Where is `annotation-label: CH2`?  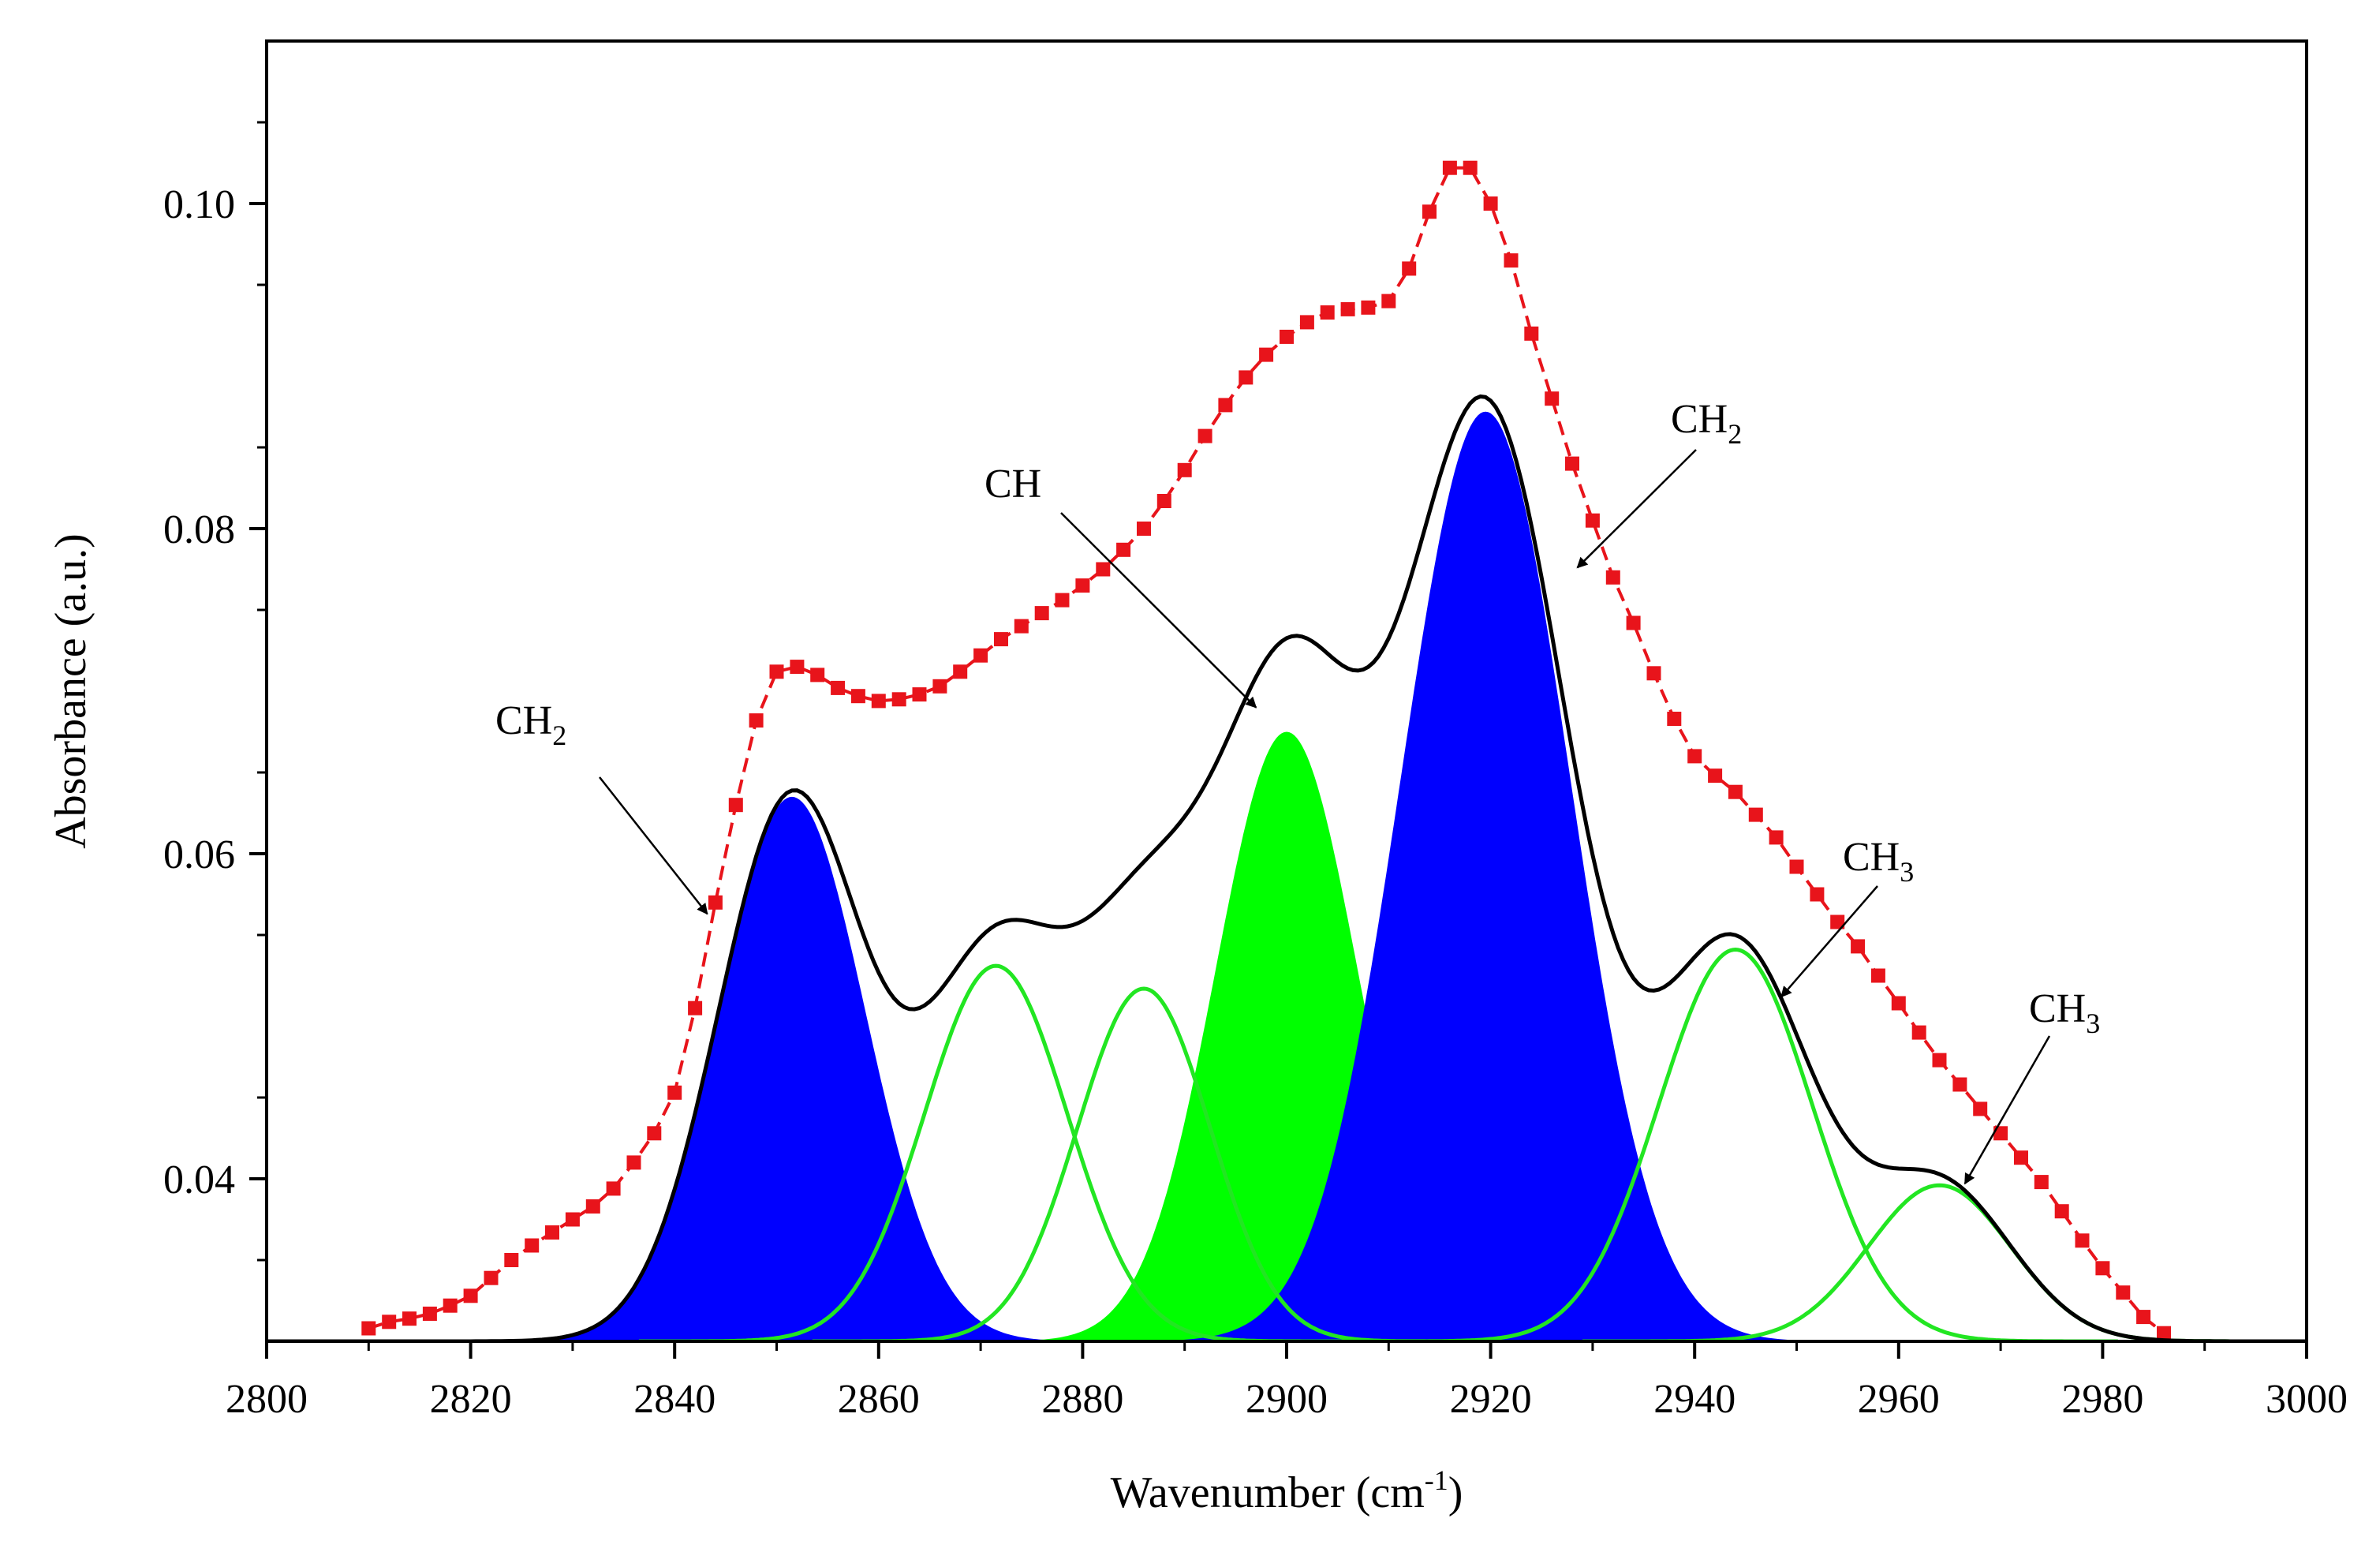 annotation-label: CH2 is located at coordinates (1706, 423).